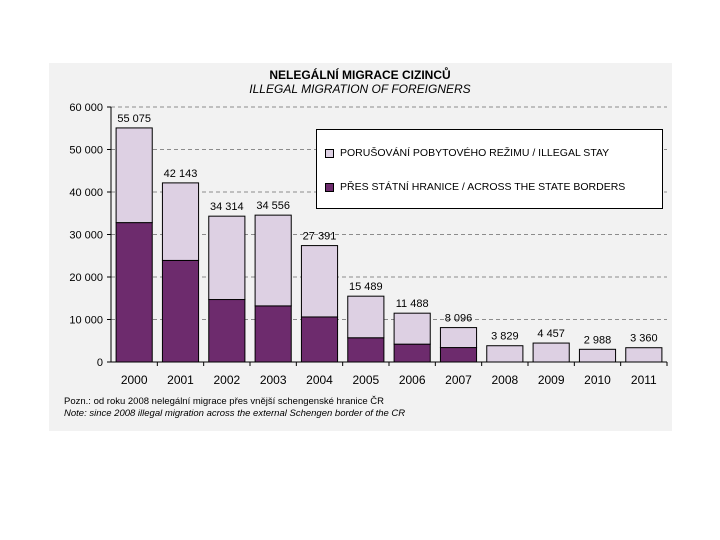 The image size is (720, 540). Describe the element at coordinates (100, 363) in the screenshot. I see `y-tick-label: 0` at that location.